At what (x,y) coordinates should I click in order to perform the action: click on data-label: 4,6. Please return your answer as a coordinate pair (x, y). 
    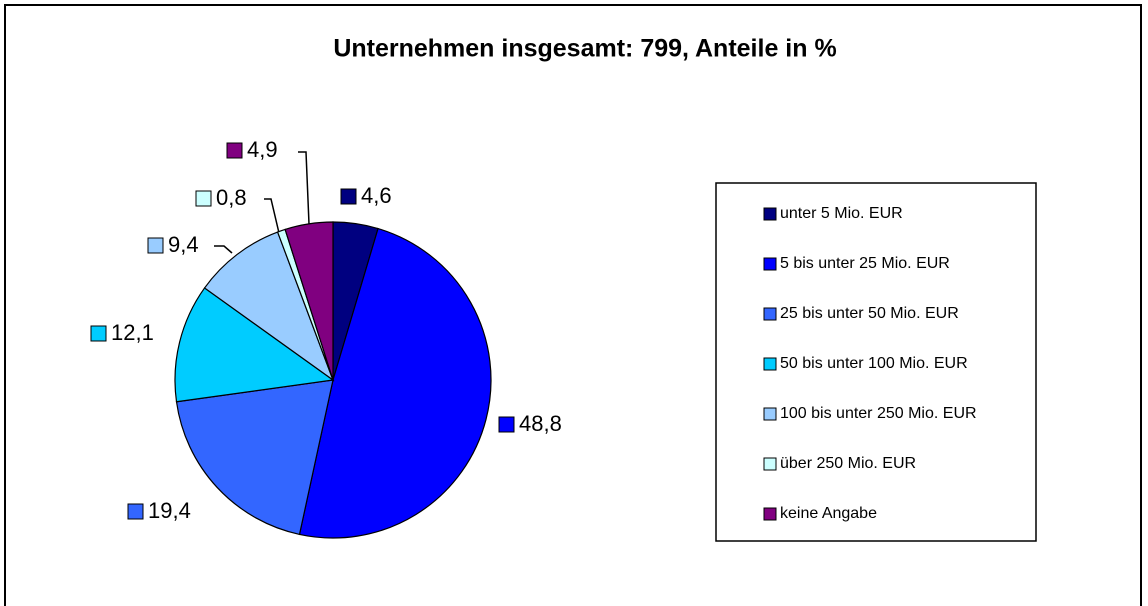
    Looking at the image, I should click on (376, 195).